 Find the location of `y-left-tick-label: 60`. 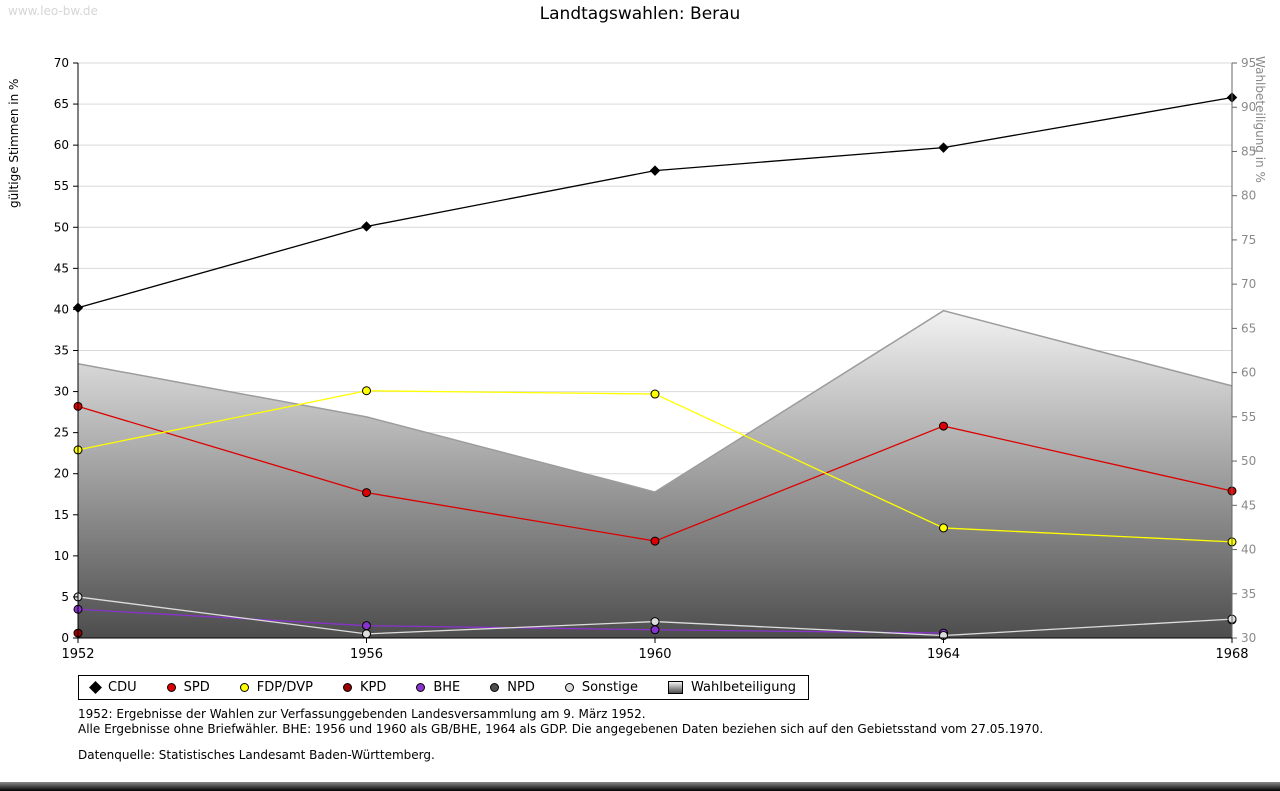

y-left-tick-label: 60 is located at coordinates (61, 145).